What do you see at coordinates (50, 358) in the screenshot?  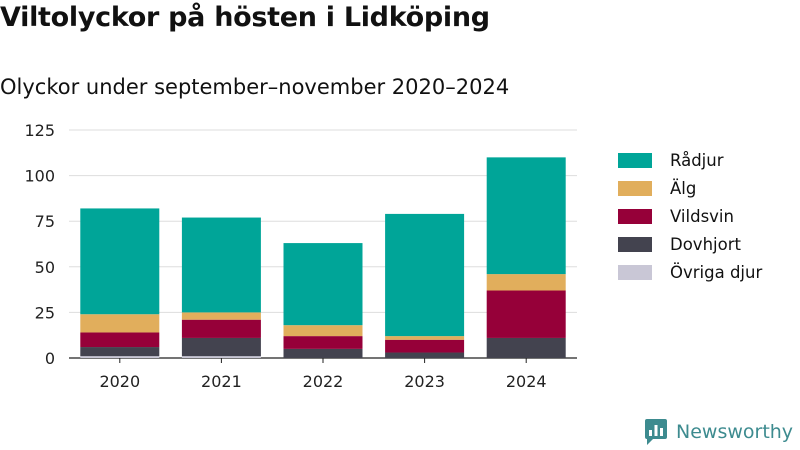 I see `y-tick-label: 0` at bounding box center [50, 358].